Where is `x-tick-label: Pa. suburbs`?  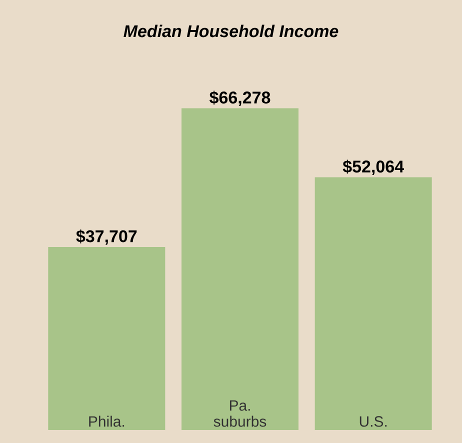
x-tick-label: Pa. suburbs is located at coordinates (240, 413).